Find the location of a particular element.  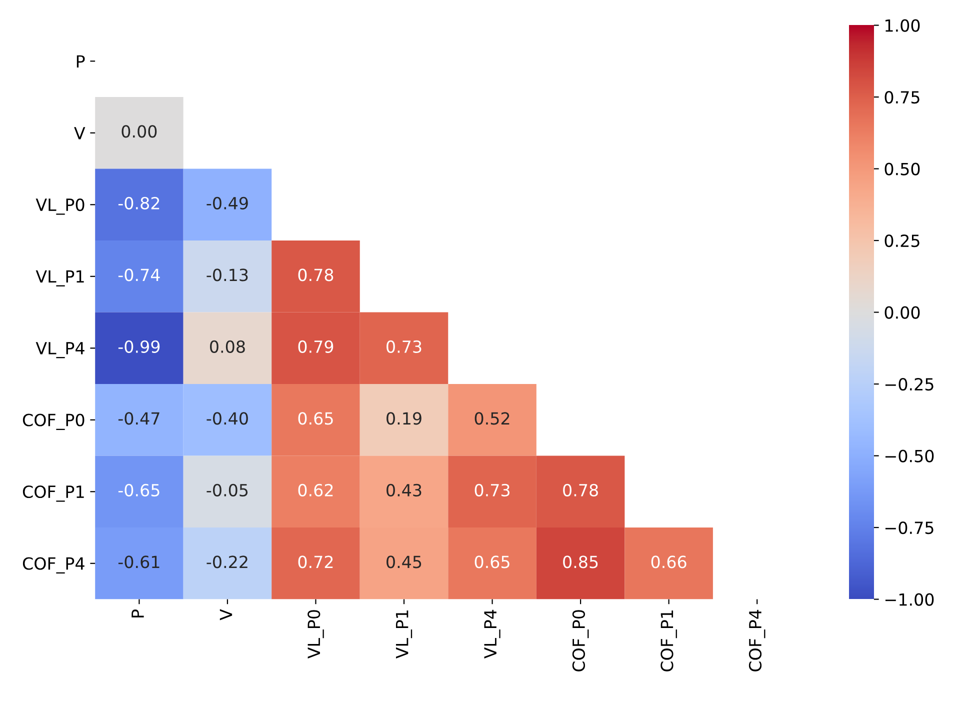

x-tick-label: COF_P0 is located at coordinates (580, 641).